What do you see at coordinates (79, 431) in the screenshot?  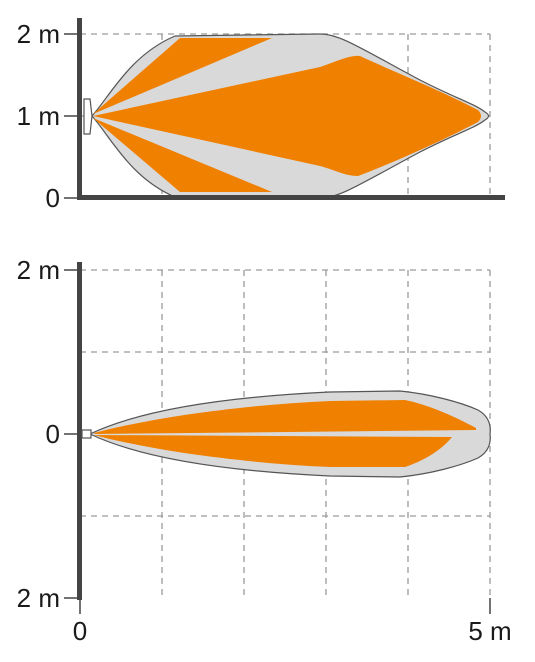 I see `top-view-y-axis` at bounding box center [79, 431].